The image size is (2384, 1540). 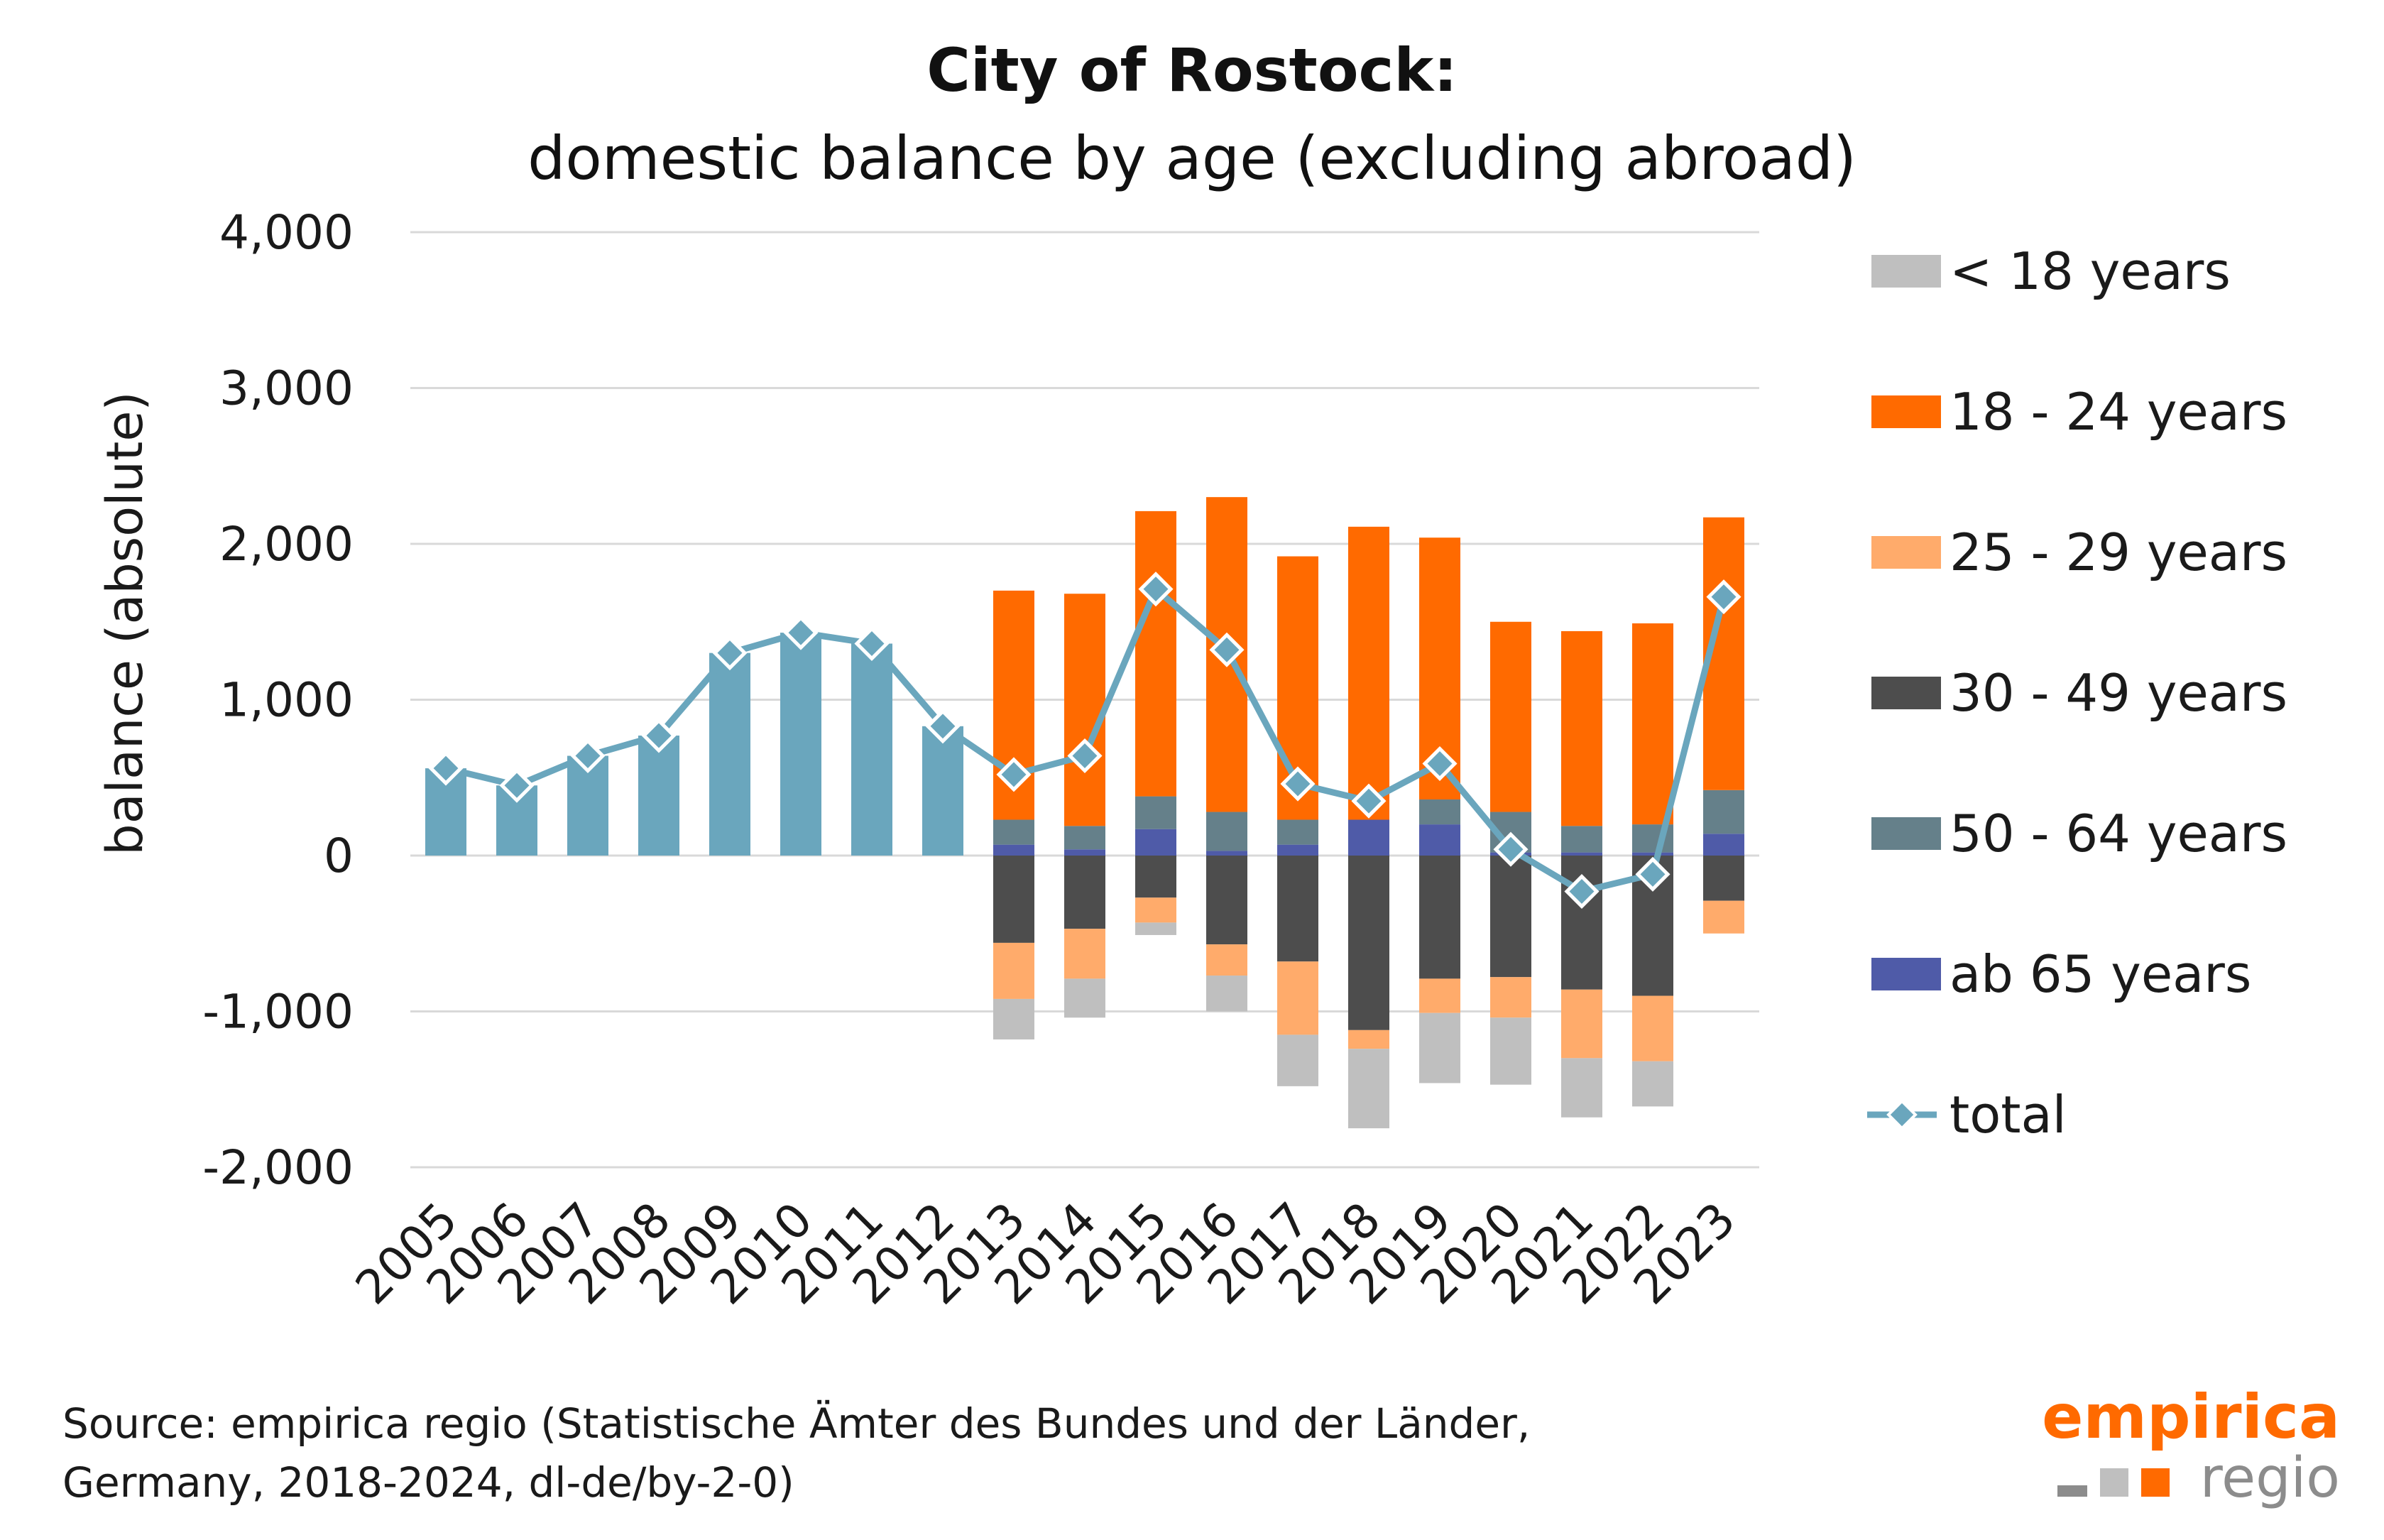 I want to click on y-tick-label: 3,000, so click(x=287, y=388).